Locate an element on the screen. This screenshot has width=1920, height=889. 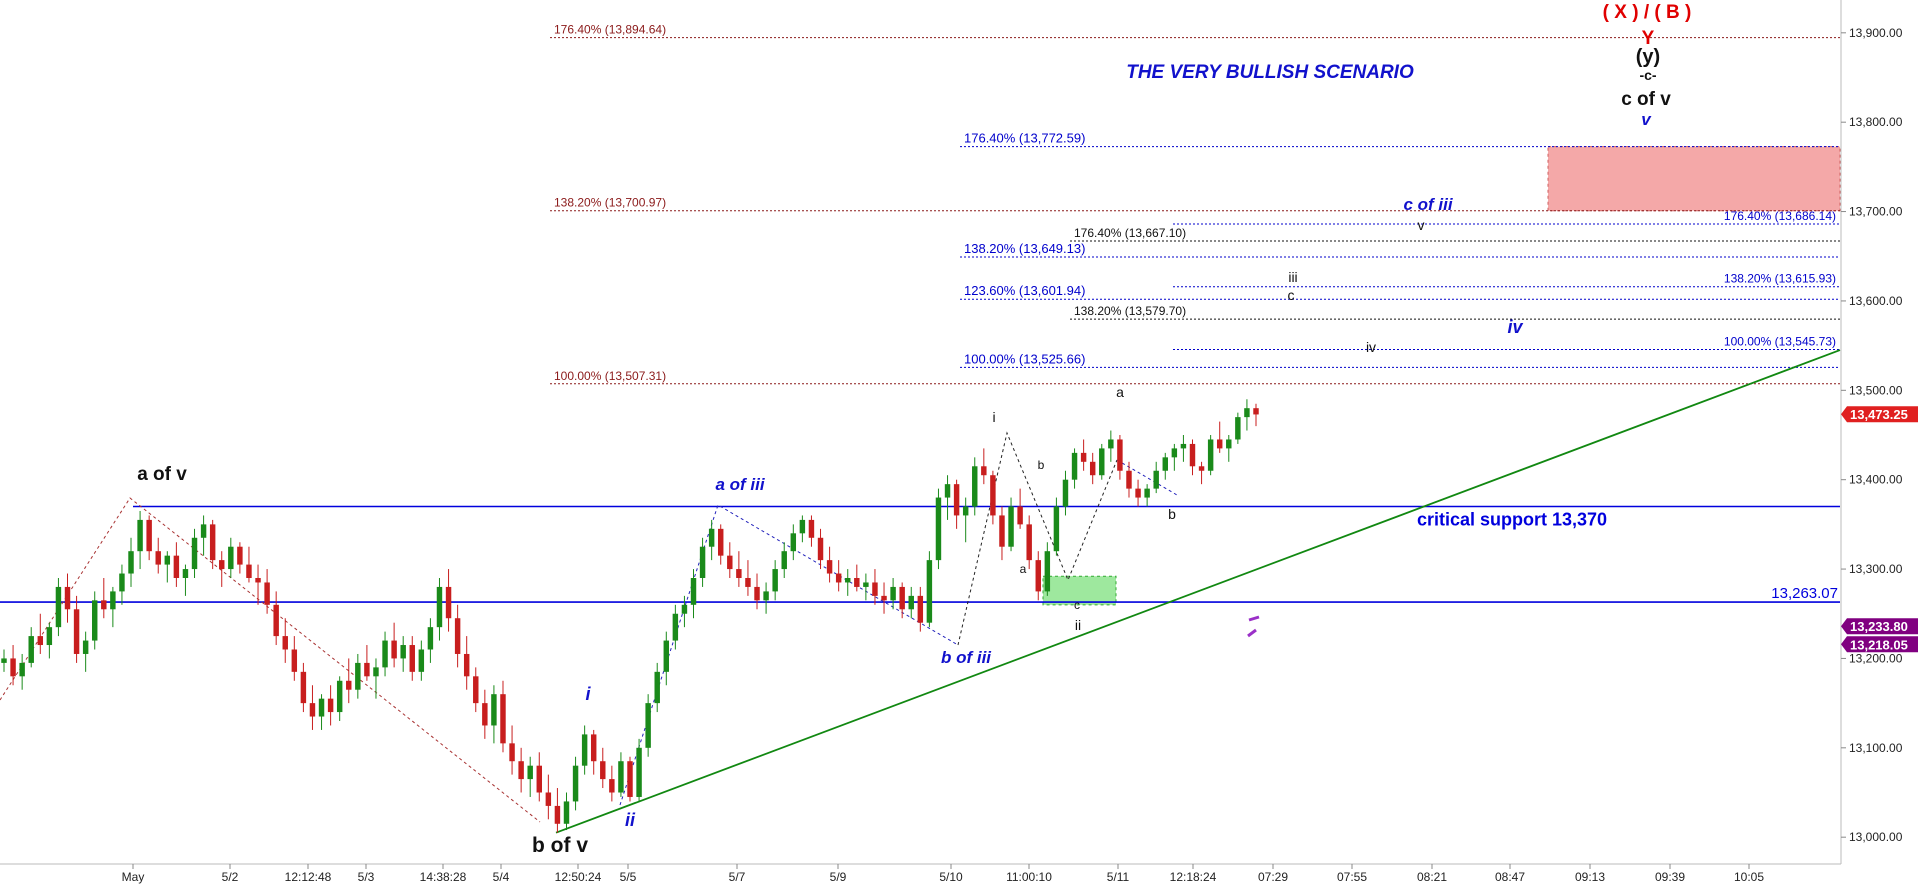
price-tick-label: 13,900.00 is located at coordinates (1876, 33).